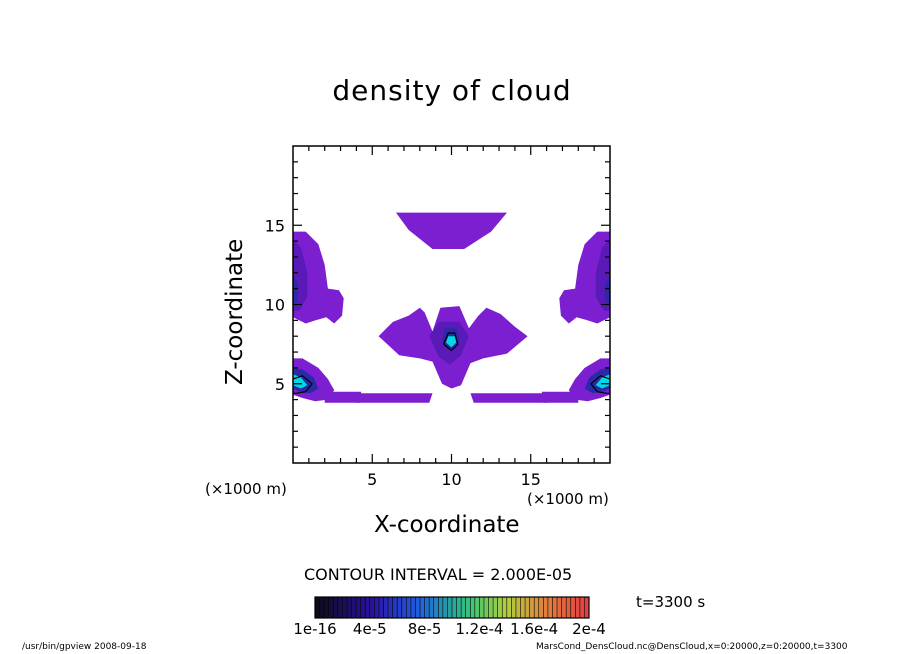  I want to click on left-column-cloud, so click(318, 277).